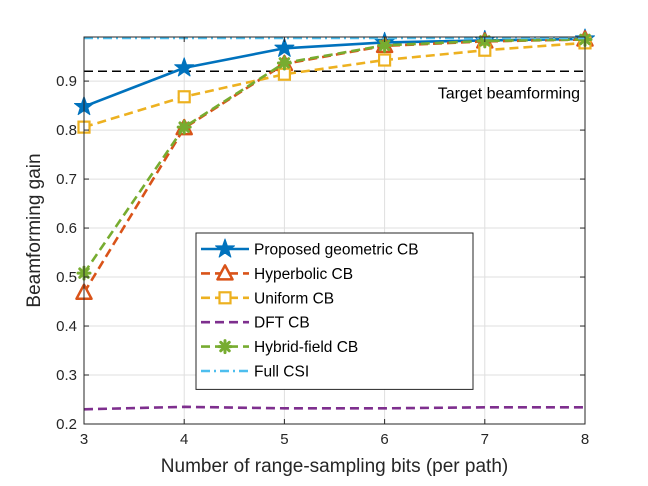 The height and width of the screenshot is (486, 648). What do you see at coordinates (303, 274) in the screenshot?
I see `legend-label-hyperbolic-cb: Hyperbolic CB` at bounding box center [303, 274].